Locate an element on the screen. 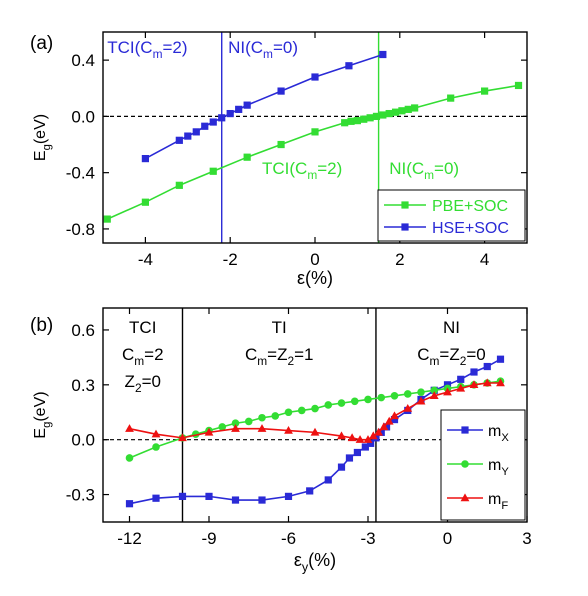  region-annotation: Cm=Z2=0 is located at coordinates (451, 356).